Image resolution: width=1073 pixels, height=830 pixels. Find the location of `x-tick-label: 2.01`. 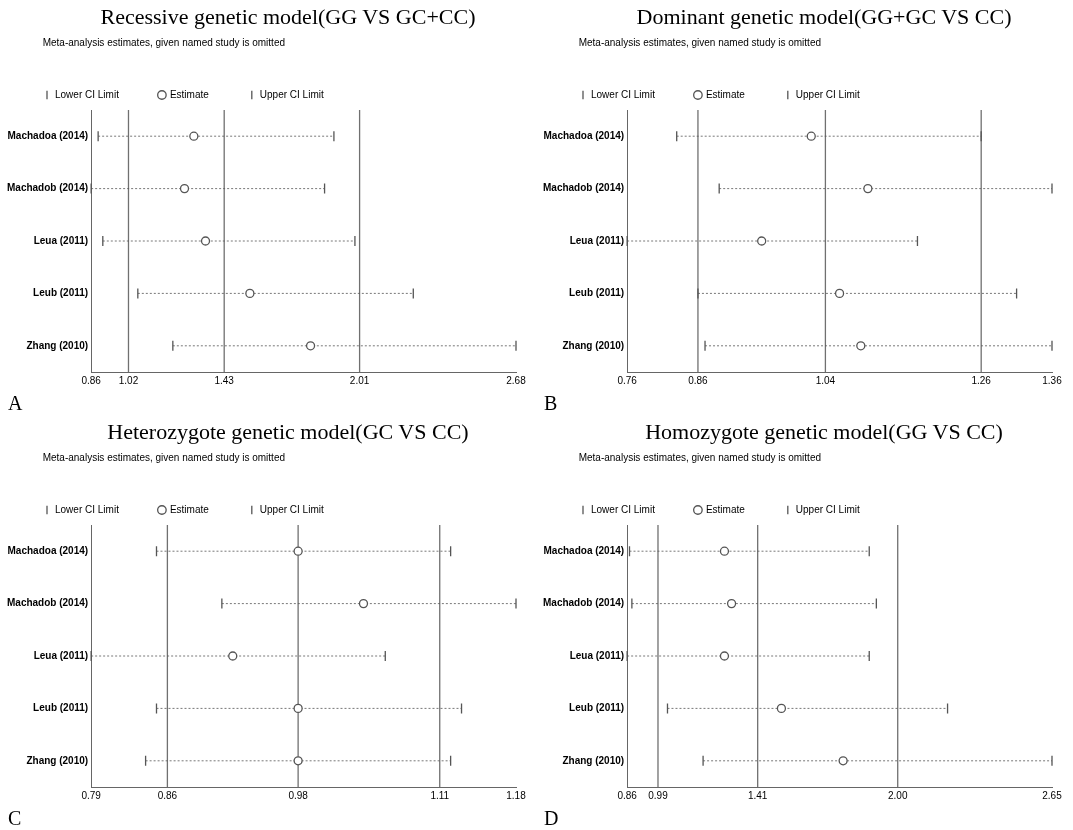

x-tick-label: 2.01 is located at coordinates (359, 380).